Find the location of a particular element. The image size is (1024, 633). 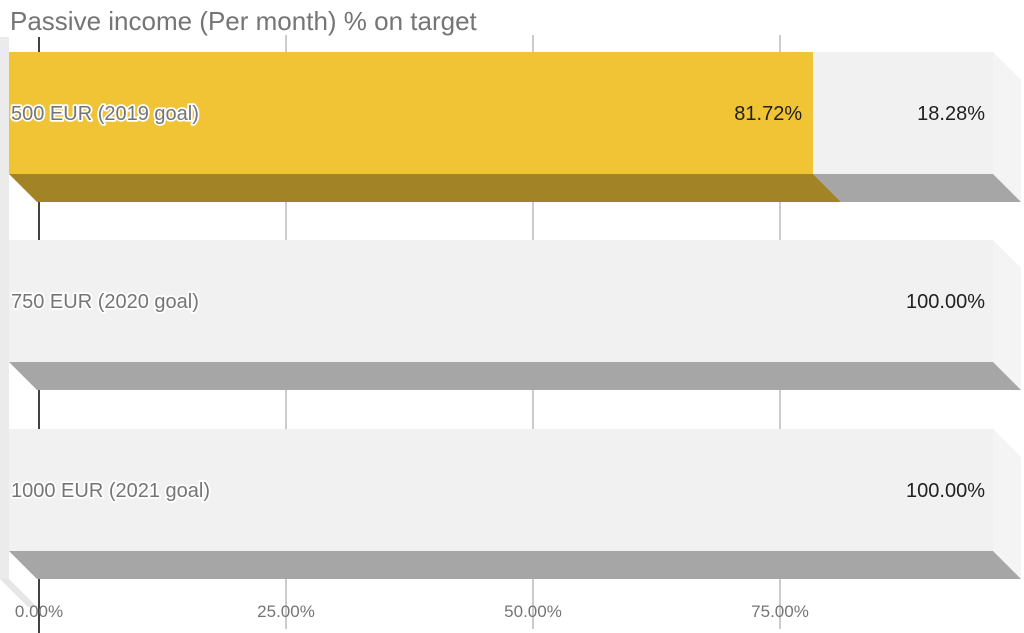

plot-wall is located at coordinates (18, 322).